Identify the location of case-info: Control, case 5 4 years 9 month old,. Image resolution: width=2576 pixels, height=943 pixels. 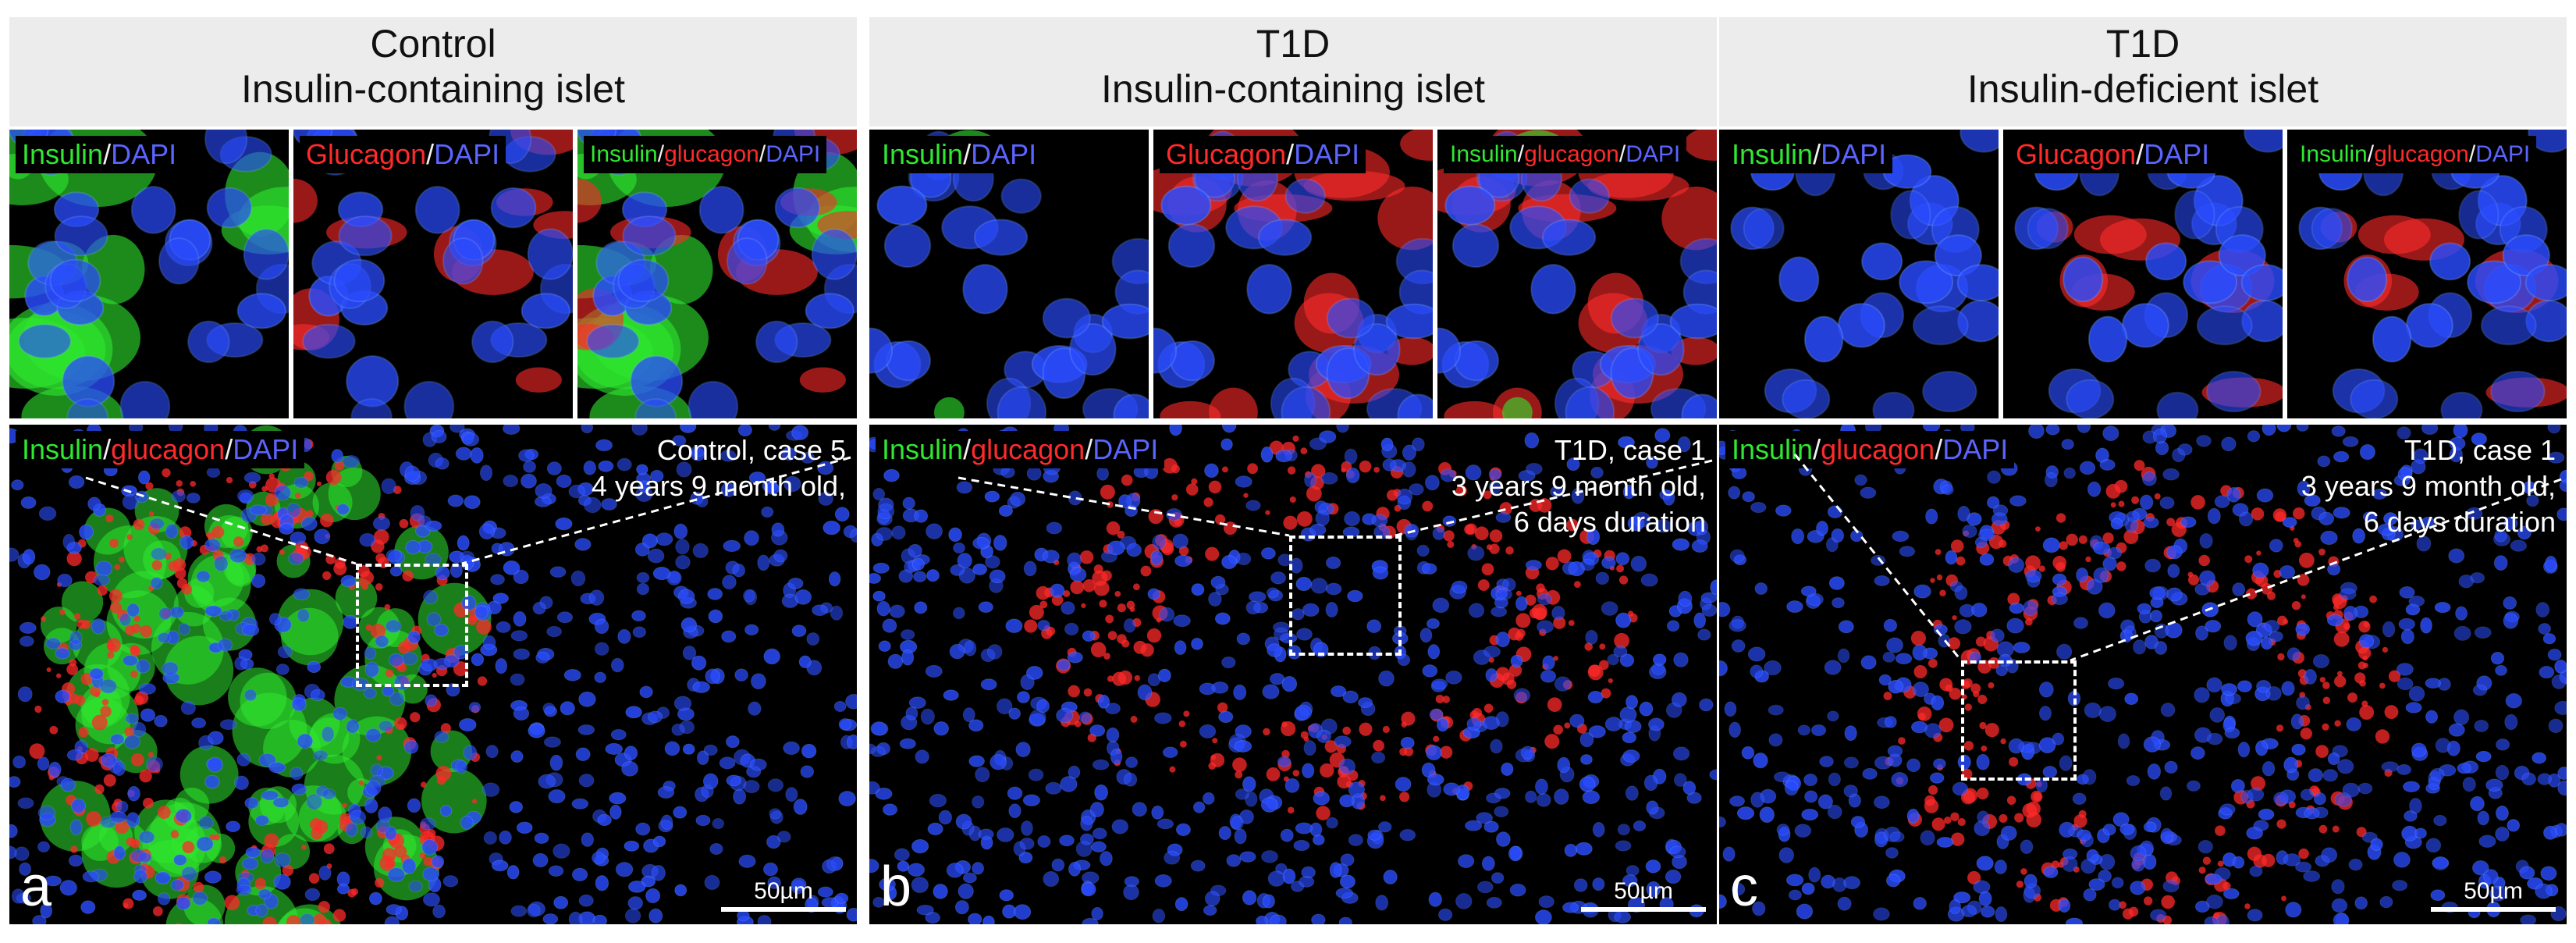
(719, 468).